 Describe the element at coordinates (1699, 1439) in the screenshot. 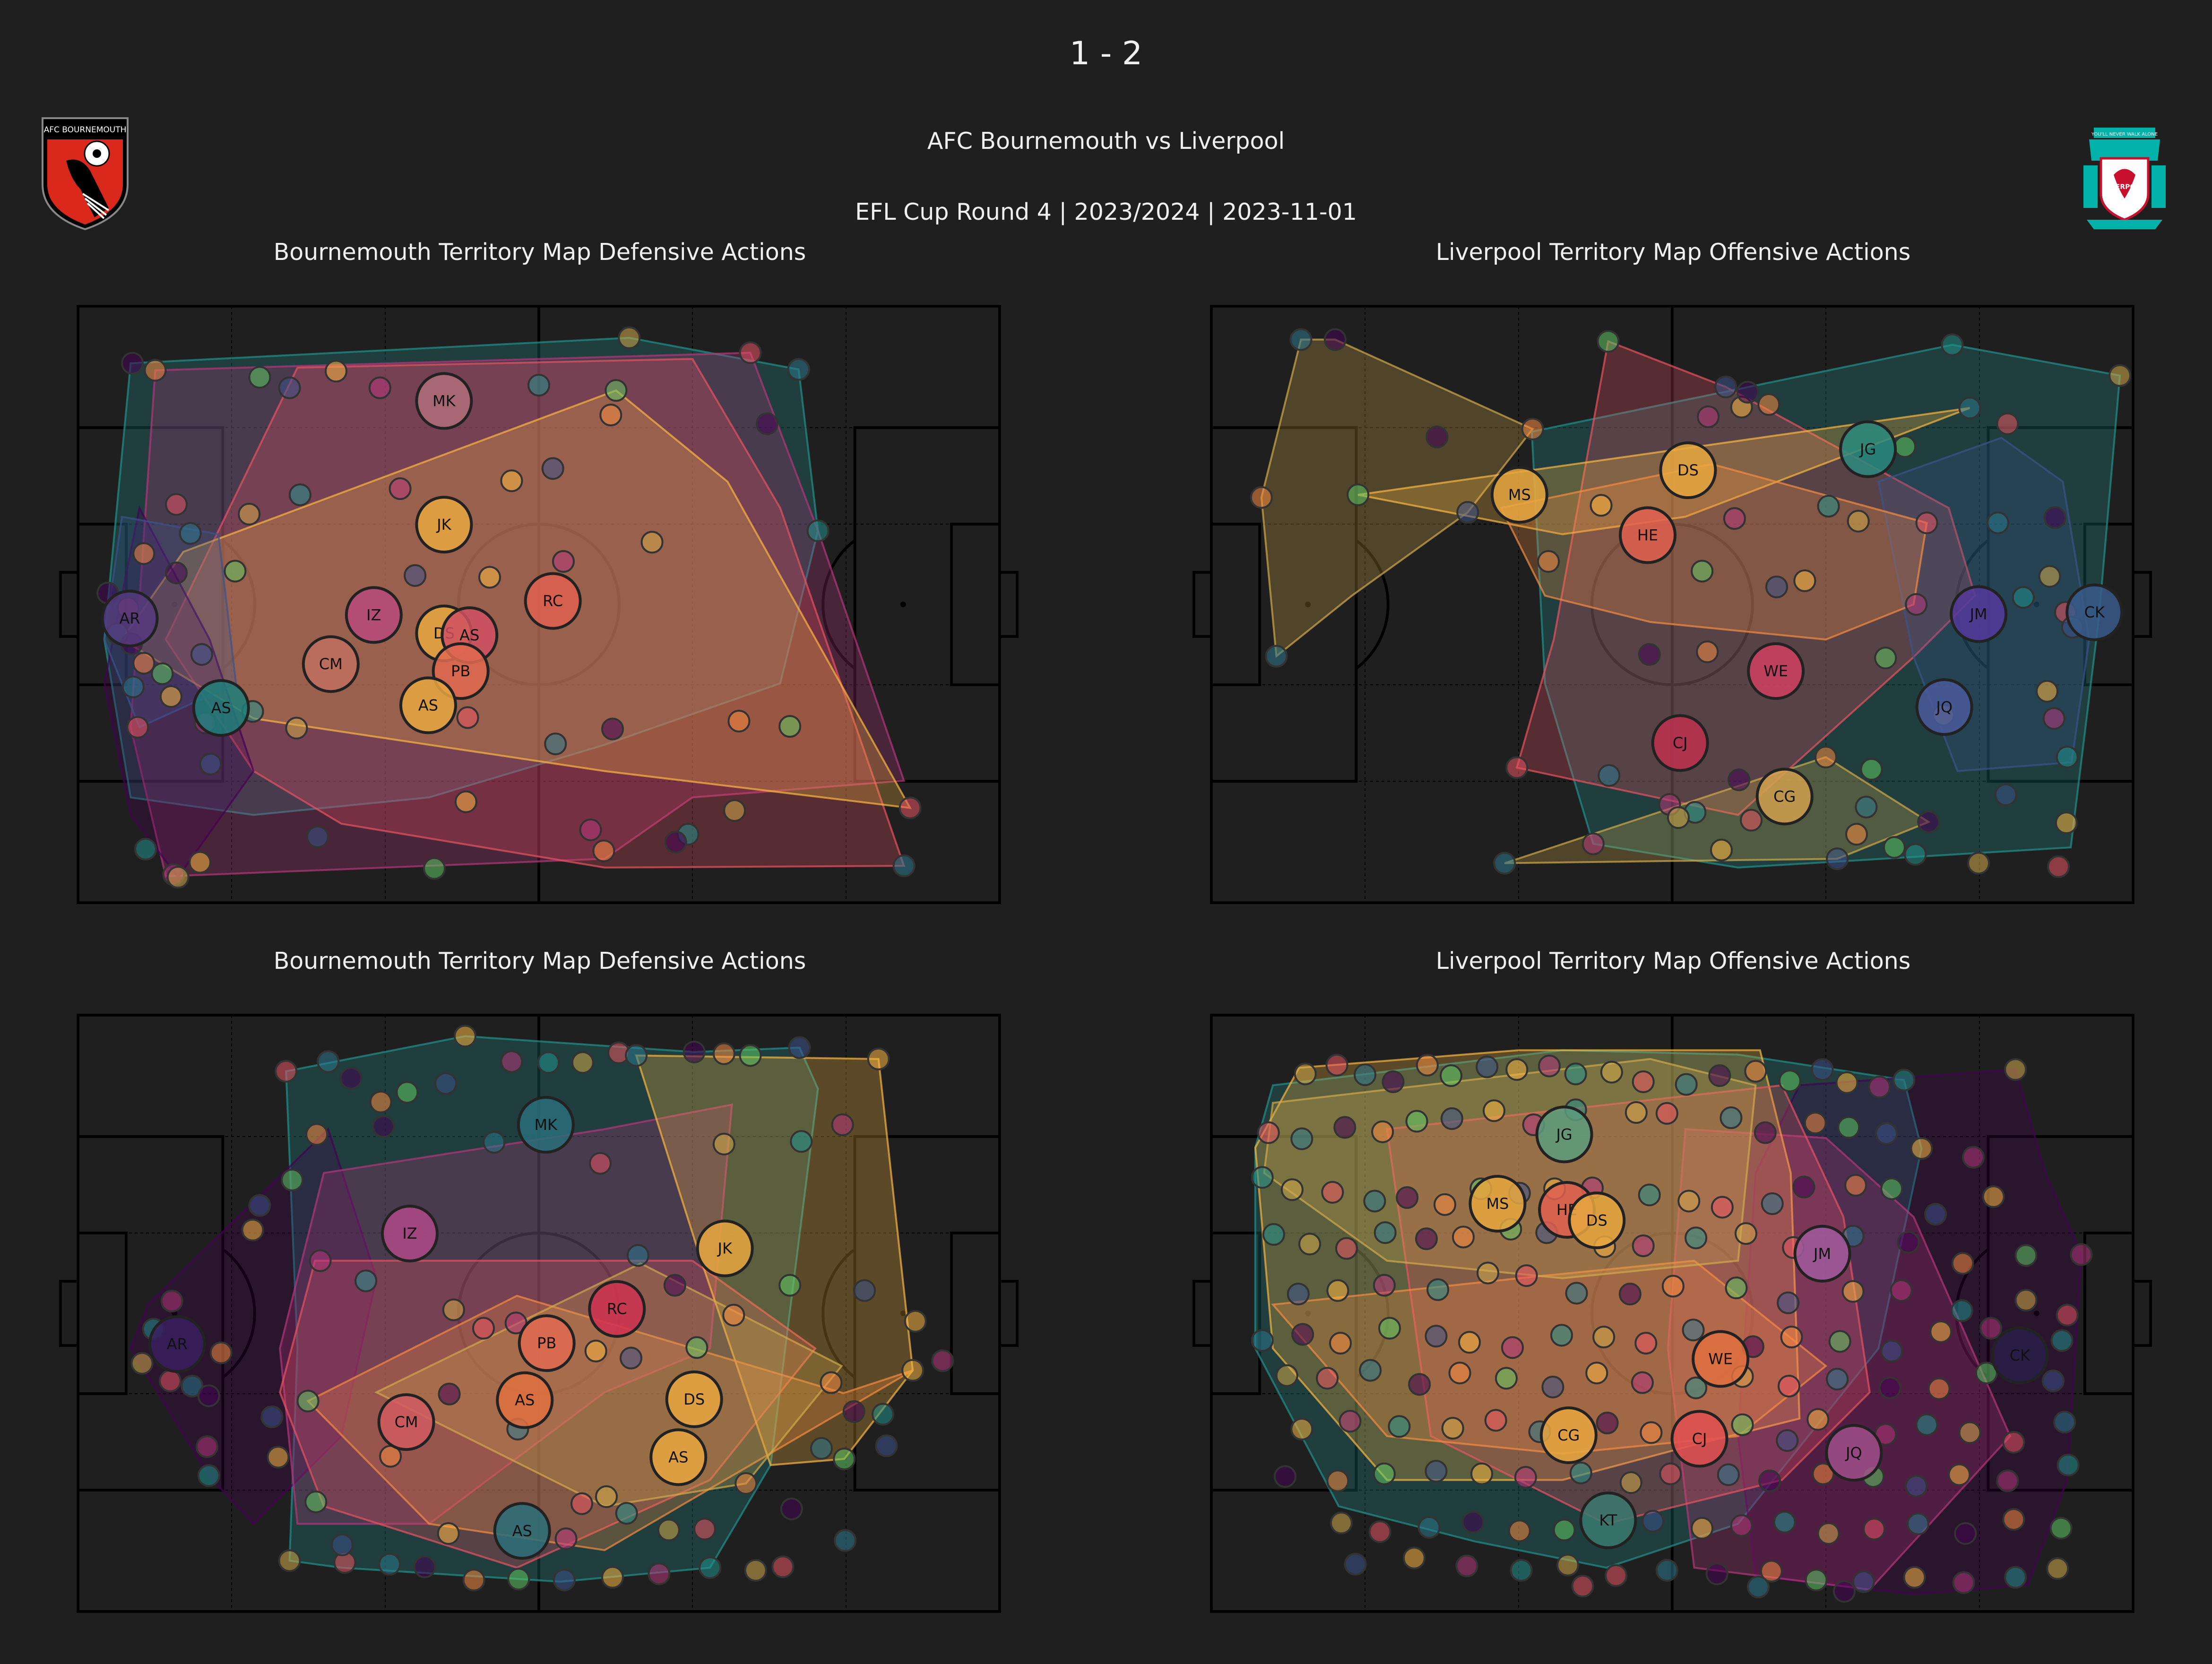

I see `player-marker-cj: CJ` at that location.